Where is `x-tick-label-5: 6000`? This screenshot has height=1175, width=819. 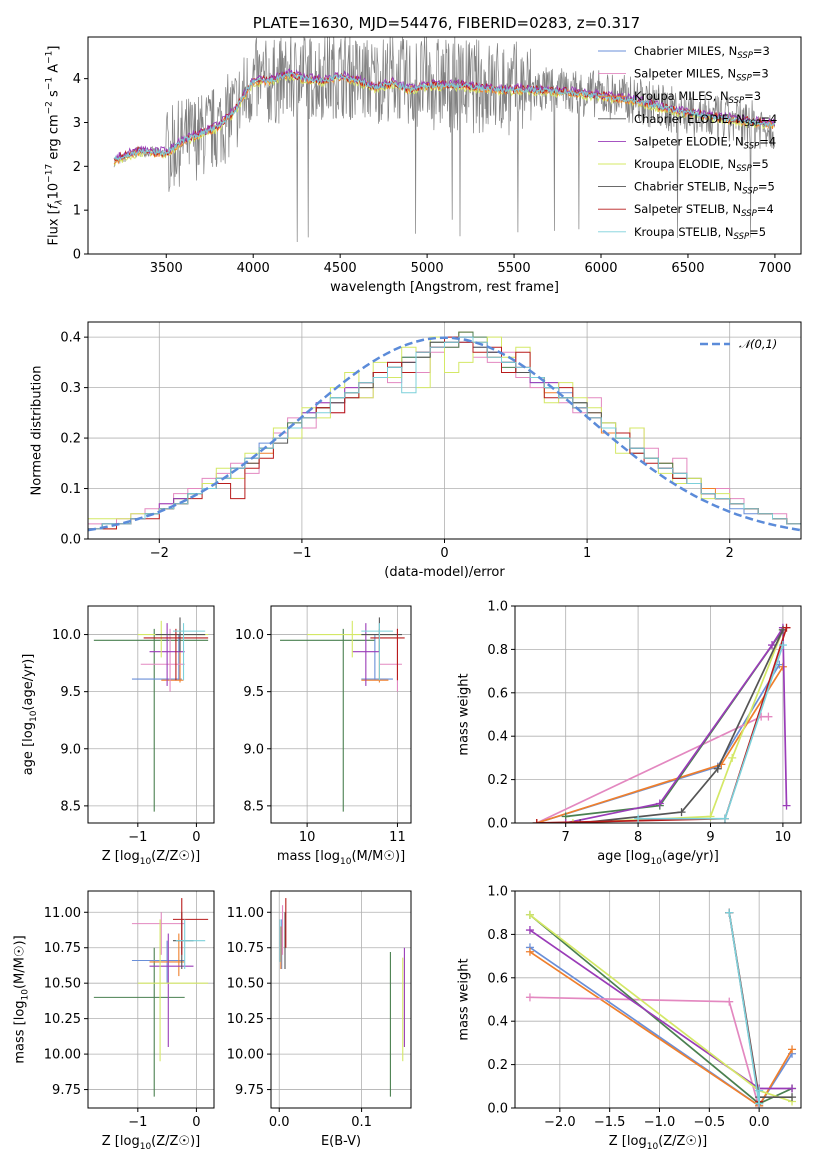
x-tick-label-5: 6000 is located at coordinates (600, 268).